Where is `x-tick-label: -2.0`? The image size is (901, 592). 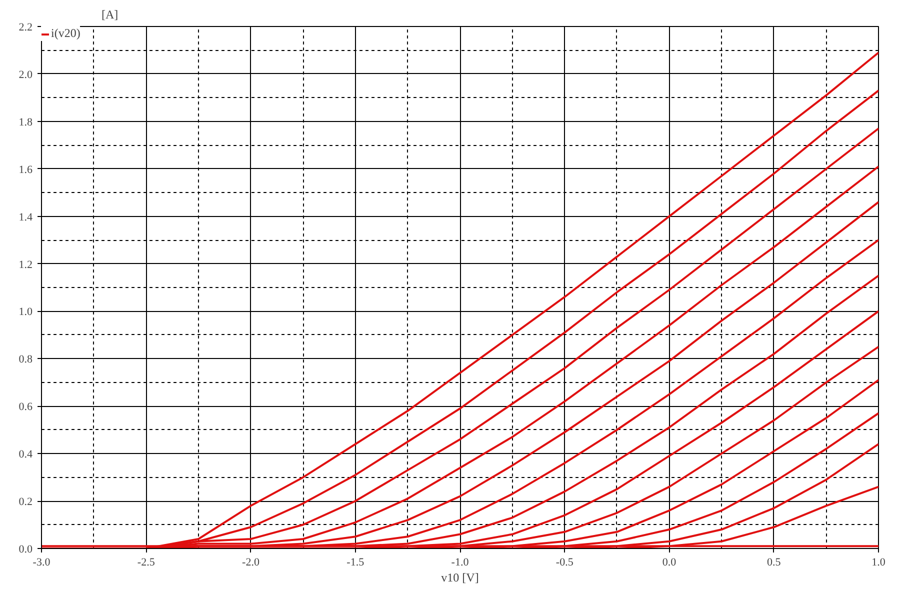 x-tick-label: -2.0 is located at coordinates (251, 562).